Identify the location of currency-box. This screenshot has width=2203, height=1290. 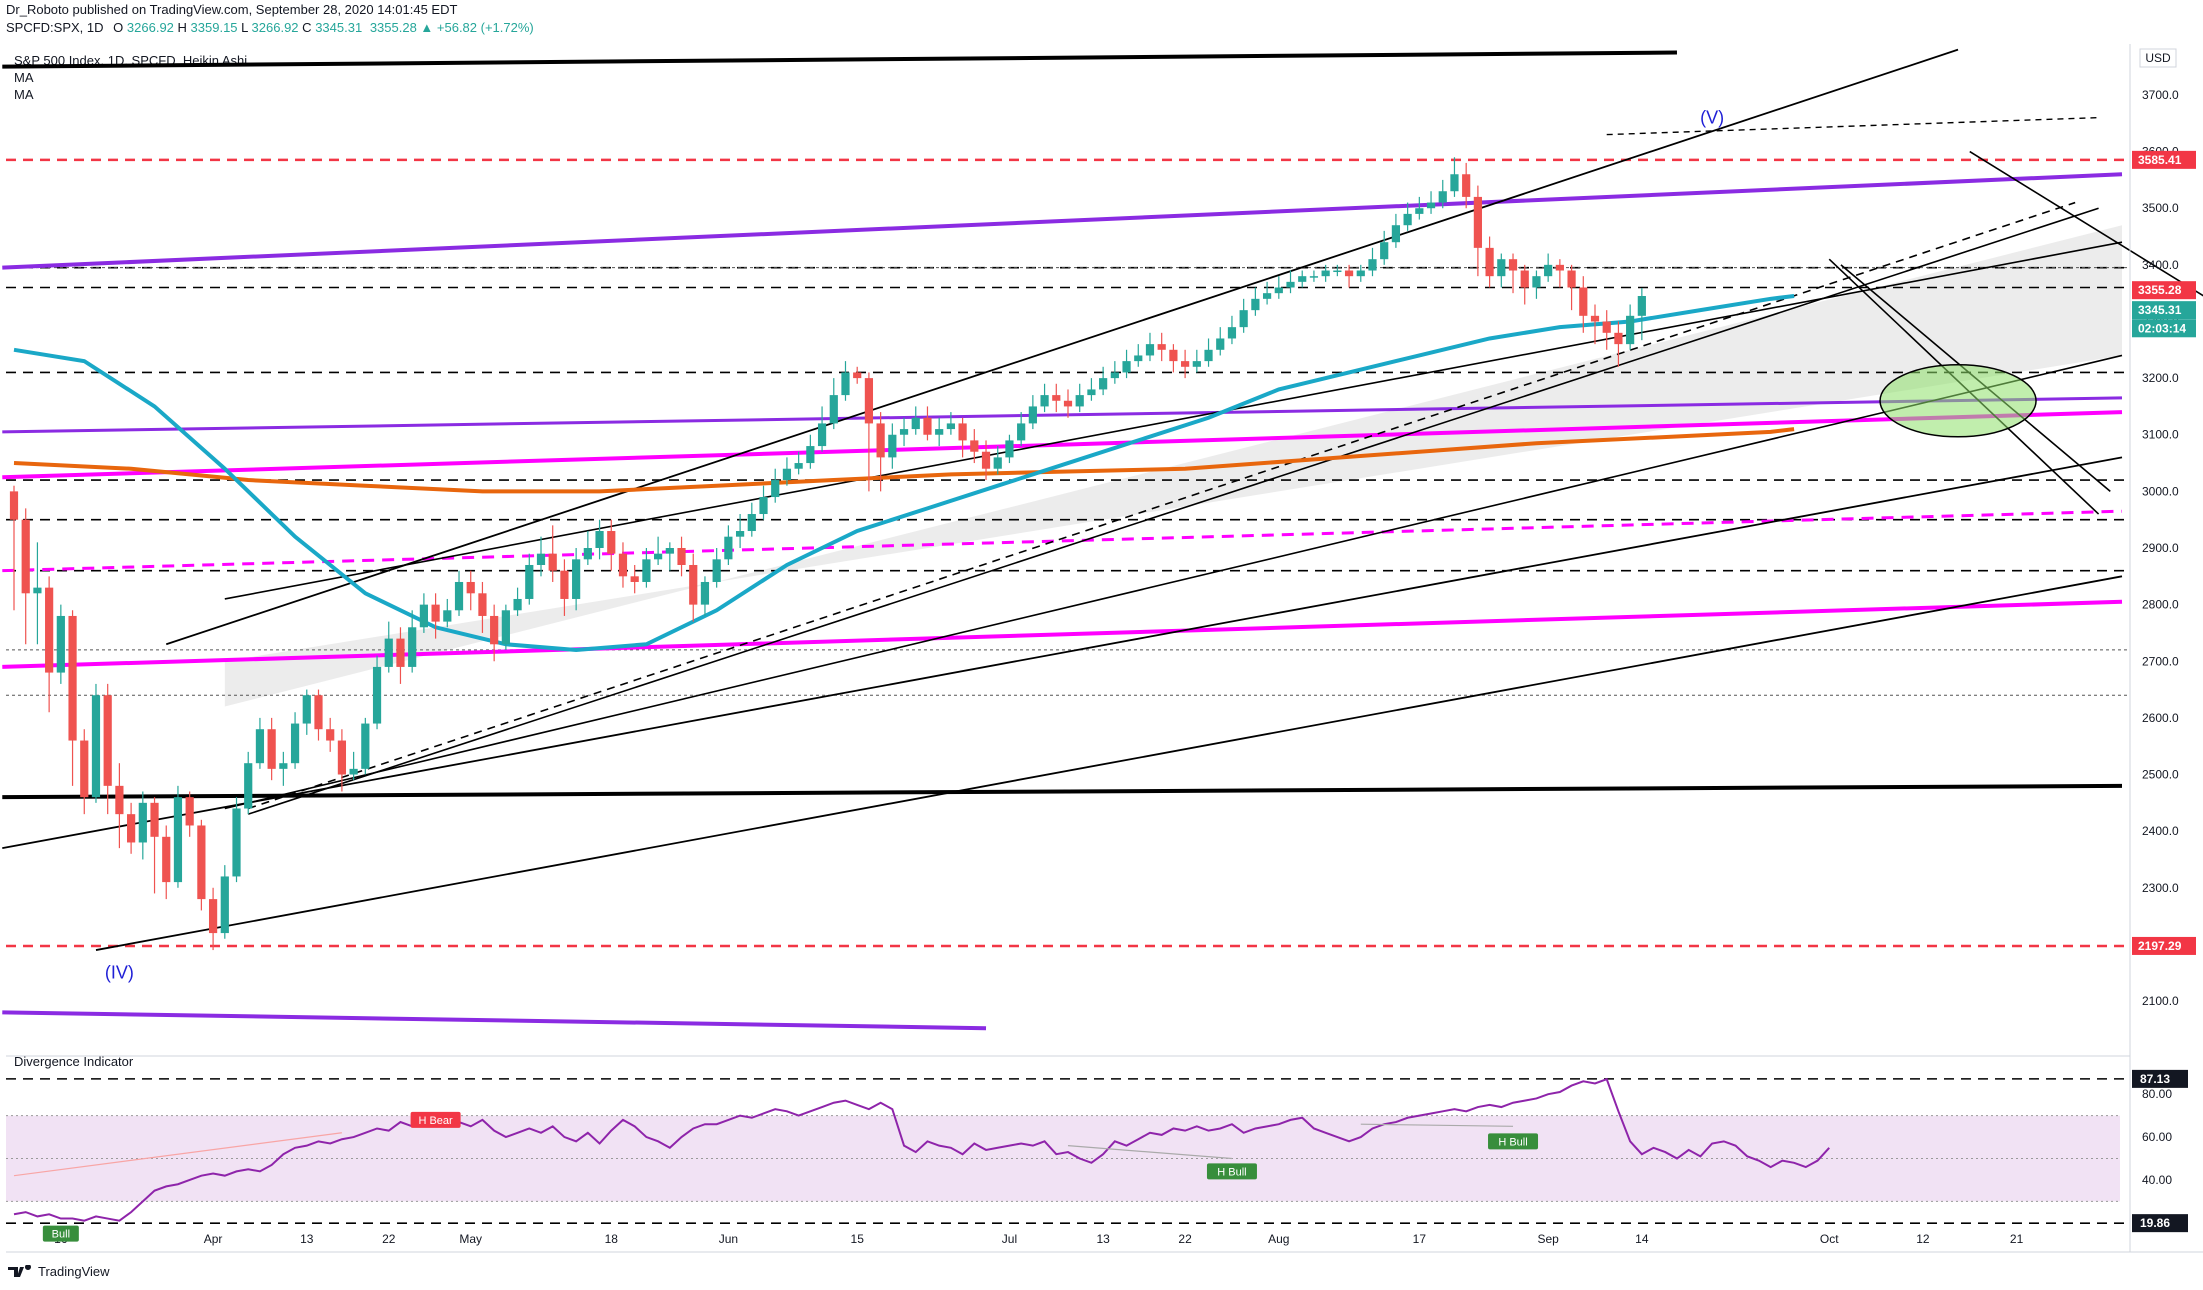
(2158, 58).